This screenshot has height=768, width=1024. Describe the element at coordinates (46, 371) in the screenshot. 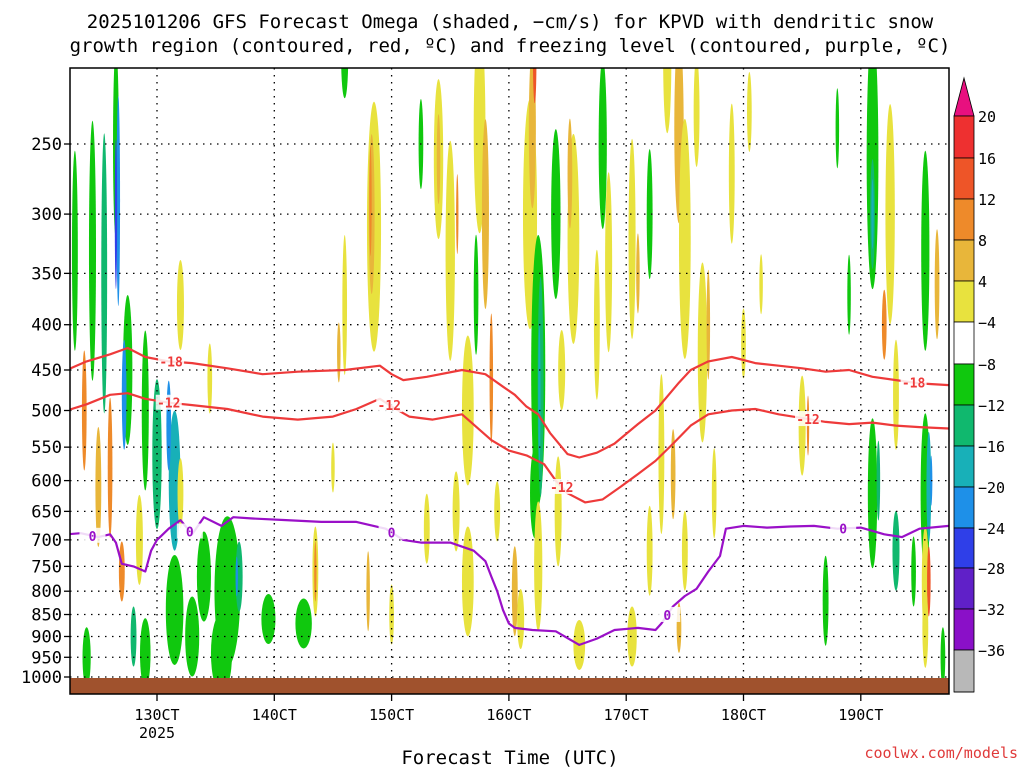

I see `y-tick-label: 450` at that location.